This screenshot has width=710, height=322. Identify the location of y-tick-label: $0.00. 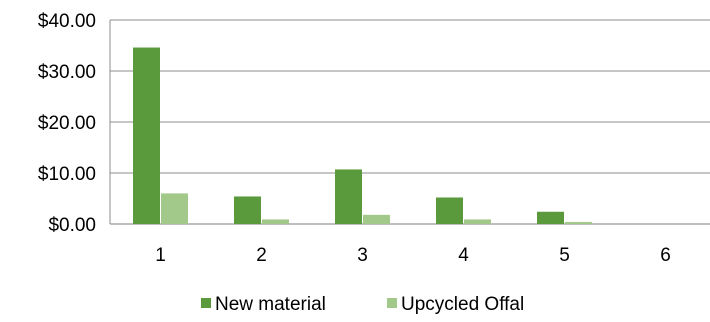
(72, 225).